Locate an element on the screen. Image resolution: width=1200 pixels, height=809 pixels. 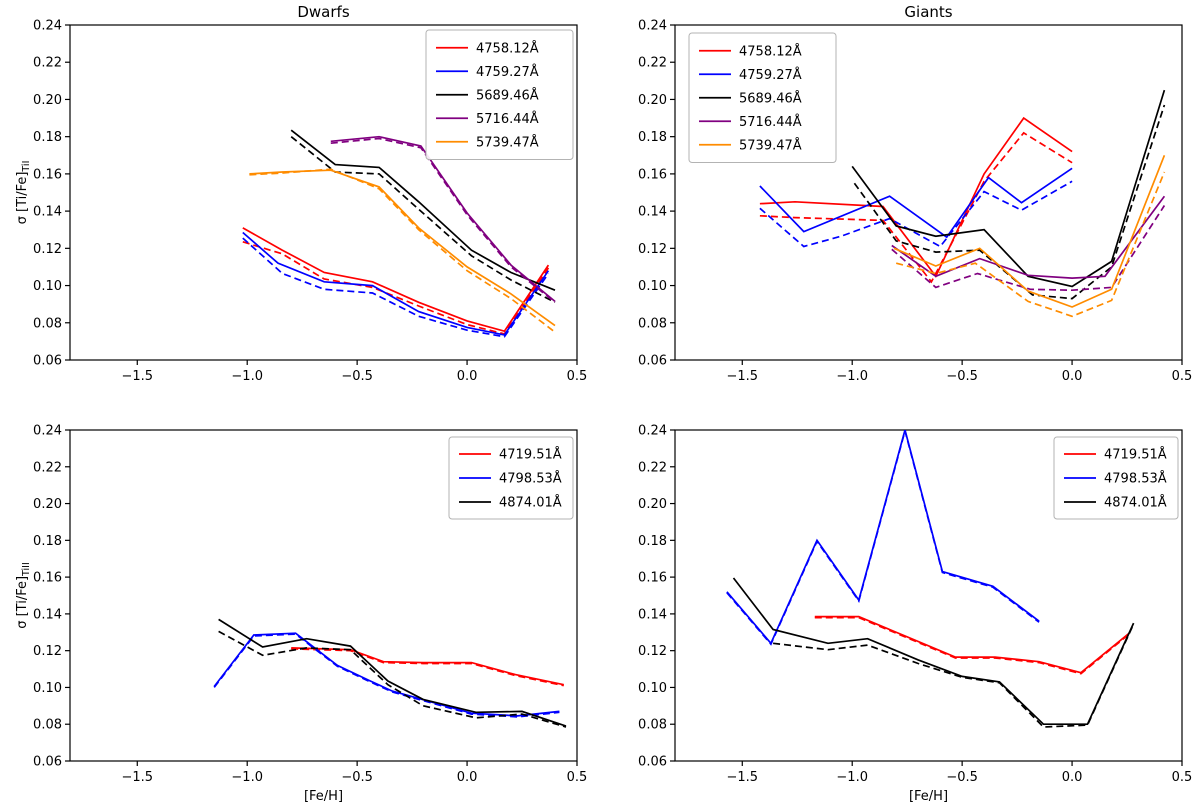
series-line-4758.12Å-solid is located at coordinates (396, 280).